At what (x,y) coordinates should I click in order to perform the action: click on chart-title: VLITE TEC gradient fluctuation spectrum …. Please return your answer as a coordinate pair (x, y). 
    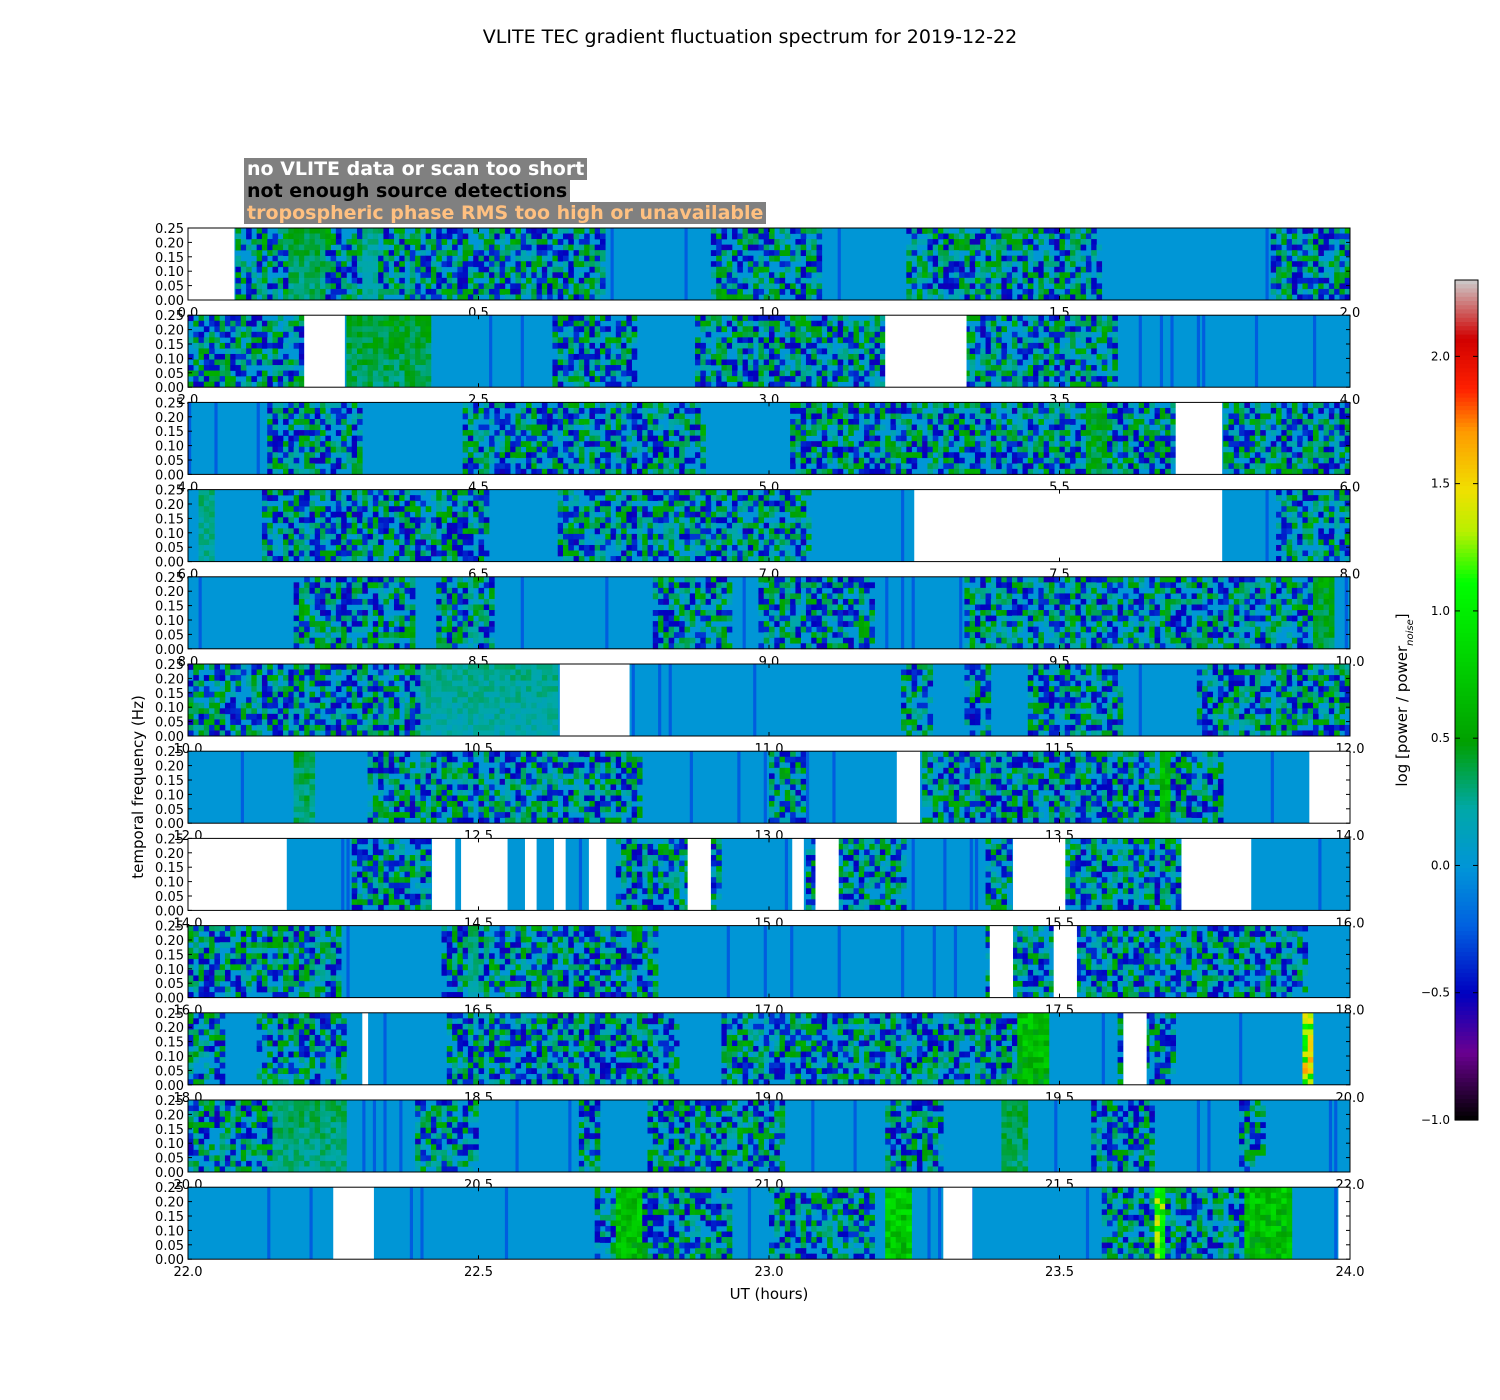
    Looking at the image, I should click on (750, 37).